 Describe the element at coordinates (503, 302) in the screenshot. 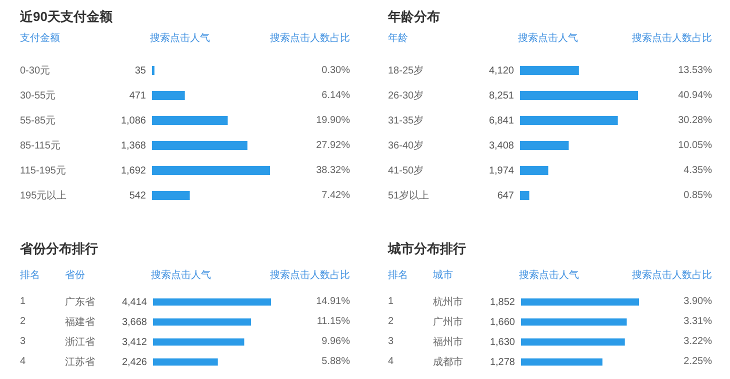

I see `data-label: 1,852` at that location.